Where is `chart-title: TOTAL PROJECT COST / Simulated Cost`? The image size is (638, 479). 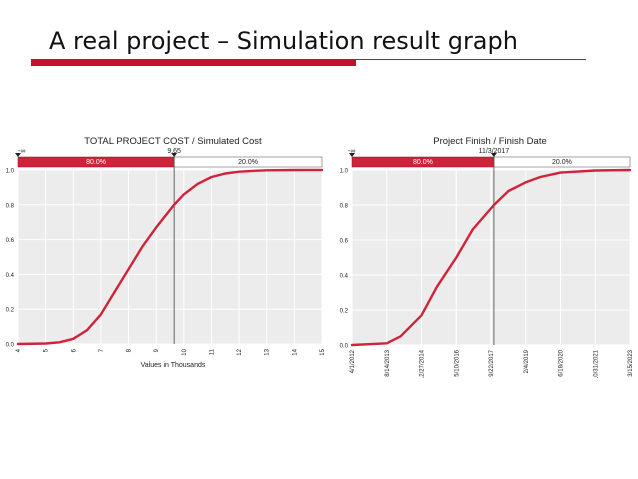
chart-title: TOTAL PROJECT COST / Simulated Cost is located at coordinates (173, 141).